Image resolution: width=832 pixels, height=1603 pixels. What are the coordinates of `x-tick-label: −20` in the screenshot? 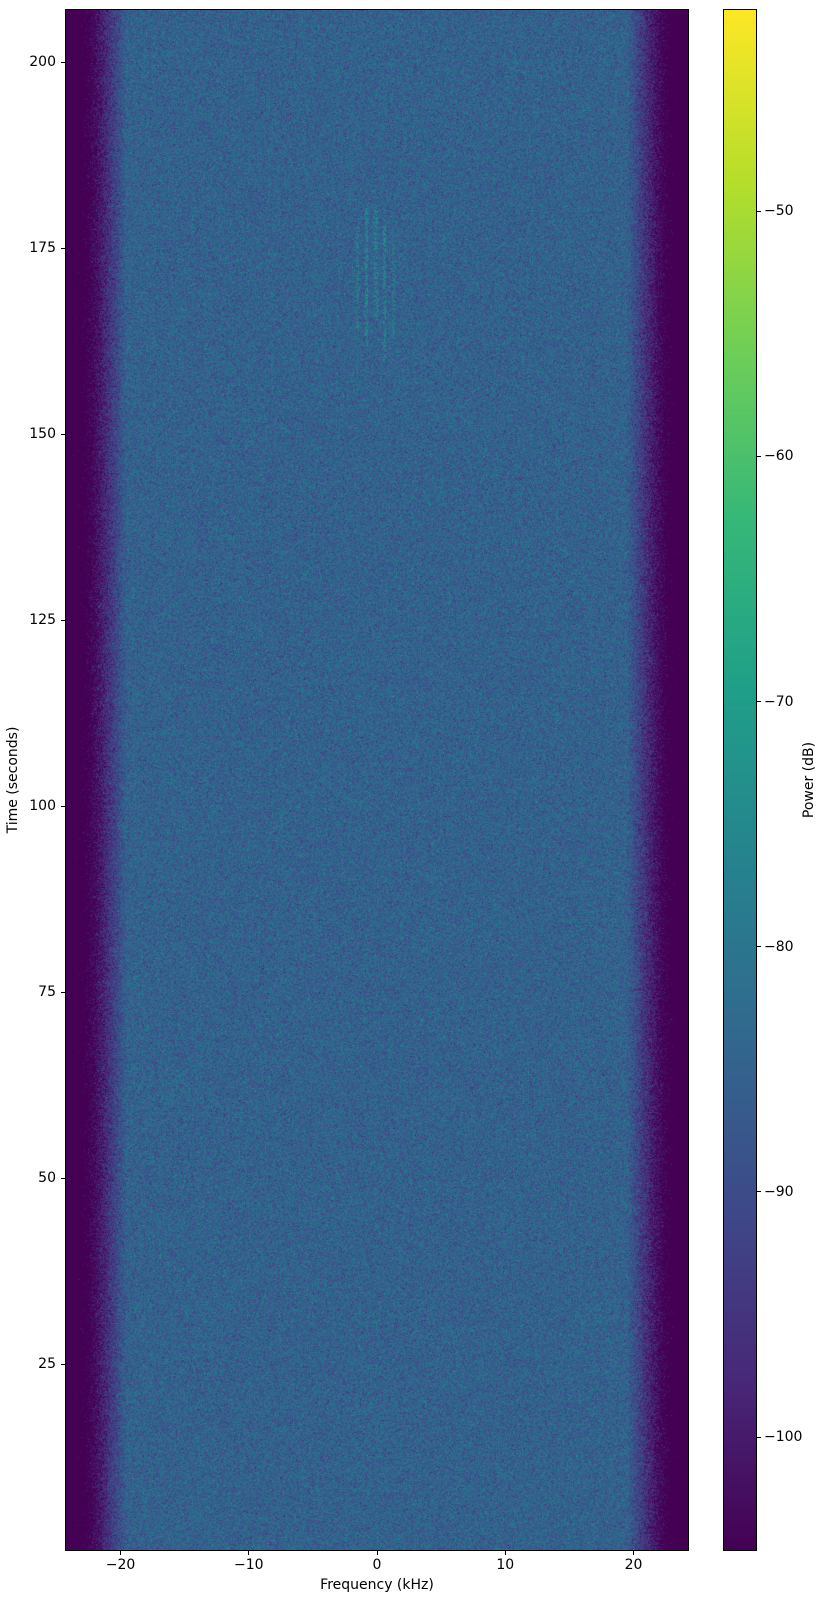 It's located at (120, 1565).